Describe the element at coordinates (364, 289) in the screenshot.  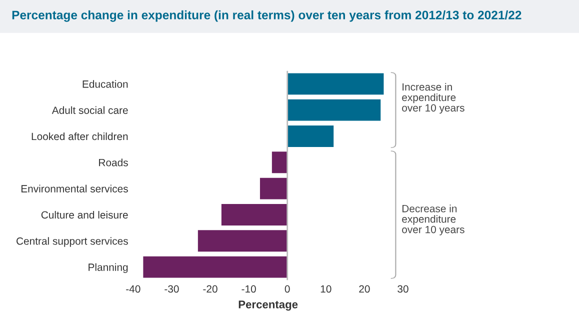
I see `x-tick-label: 20` at that location.